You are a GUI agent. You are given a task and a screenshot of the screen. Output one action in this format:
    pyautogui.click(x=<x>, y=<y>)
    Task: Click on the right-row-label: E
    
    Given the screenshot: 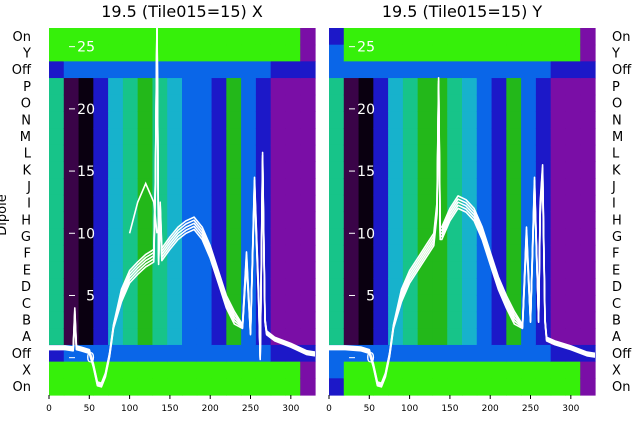 What is the action you would take?
    pyautogui.click(x=616, y=270)
    